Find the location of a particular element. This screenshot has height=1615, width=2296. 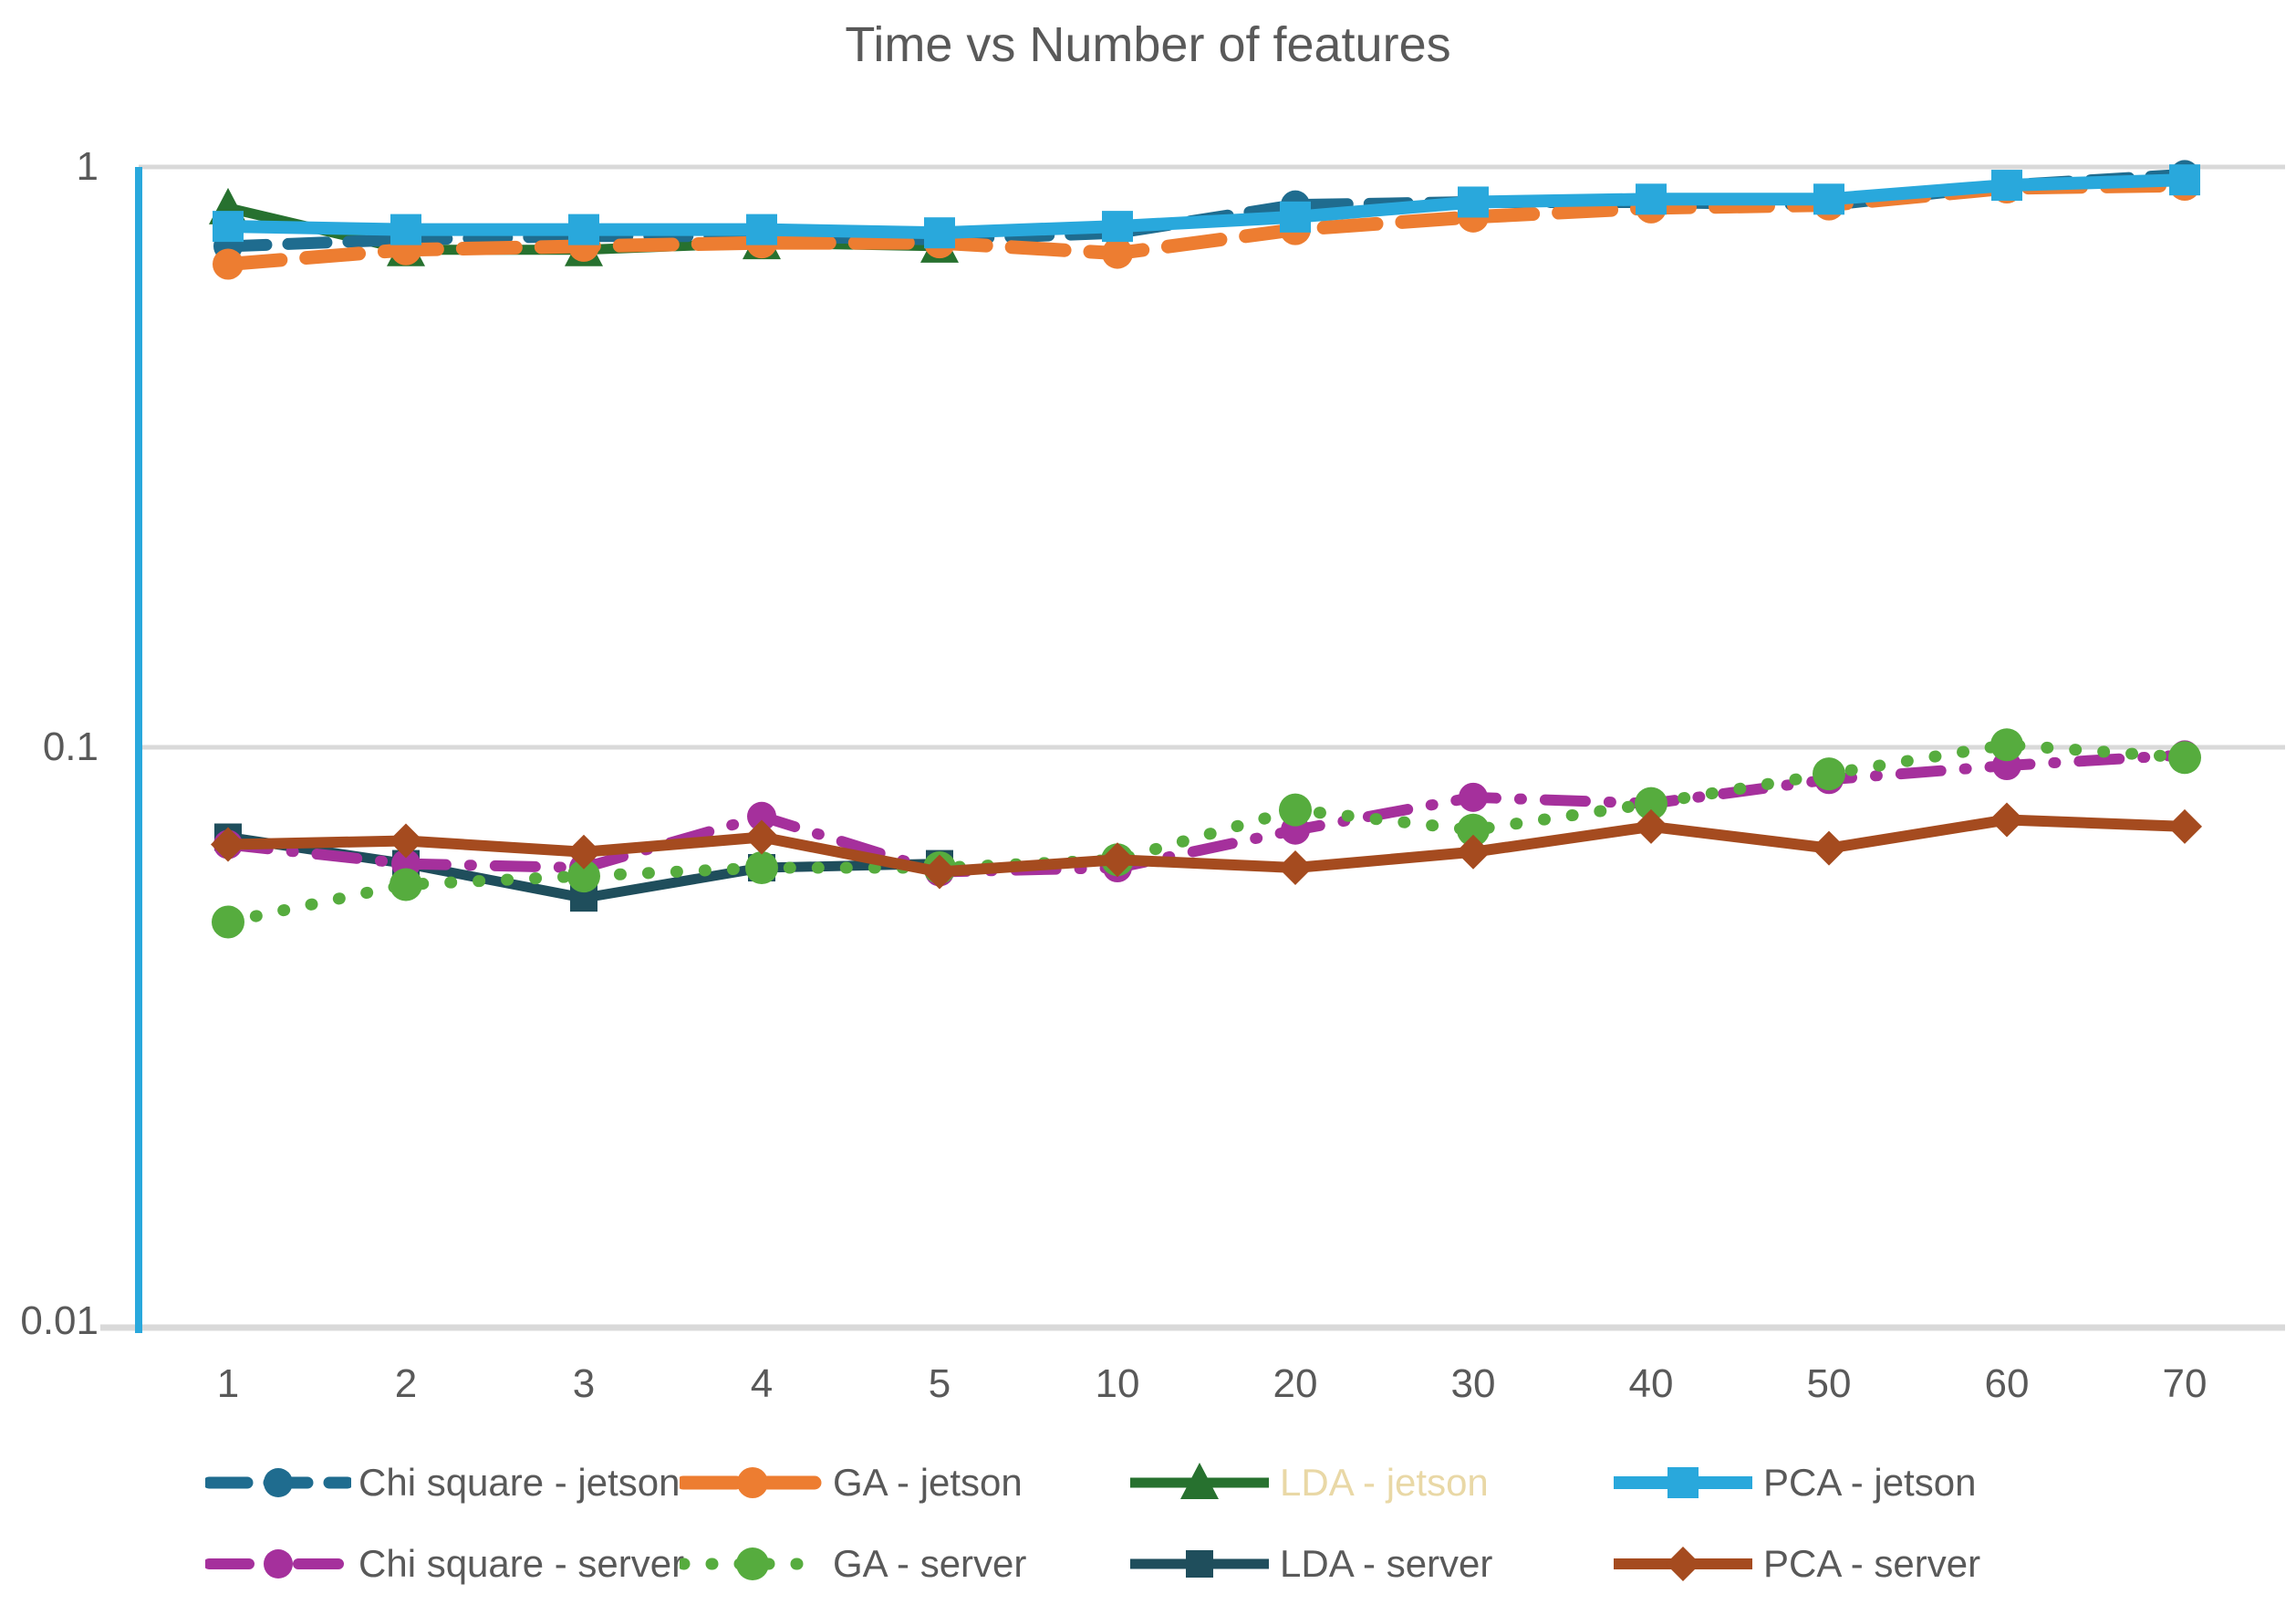

x-tick-40: 40 is located at coordinates (1651, 1383).